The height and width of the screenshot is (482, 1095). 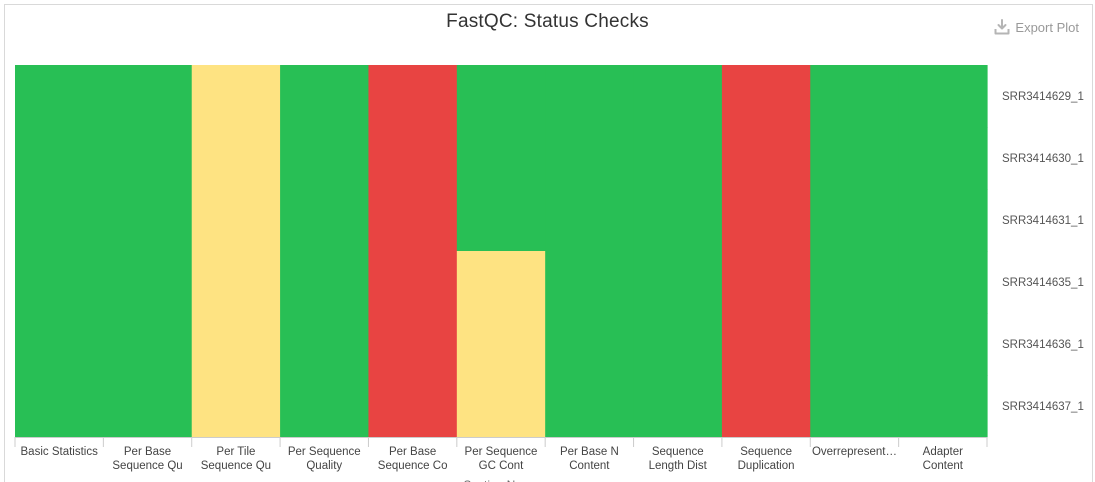 What do you see at coordinates (147, 459) in the screenshot?
I see `x-tick-label: Per Base Sequence Qu` at bounding box center [147, 459].